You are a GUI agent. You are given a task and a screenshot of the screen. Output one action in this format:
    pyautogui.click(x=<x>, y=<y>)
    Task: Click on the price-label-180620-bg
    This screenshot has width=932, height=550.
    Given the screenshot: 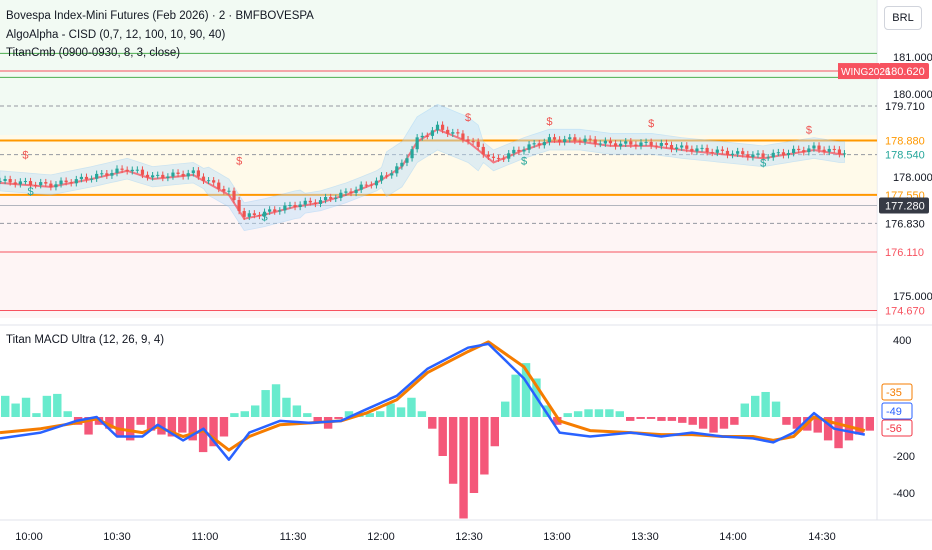 What is the action you would take?
    pyautogui.click(x=904, y=71)
    